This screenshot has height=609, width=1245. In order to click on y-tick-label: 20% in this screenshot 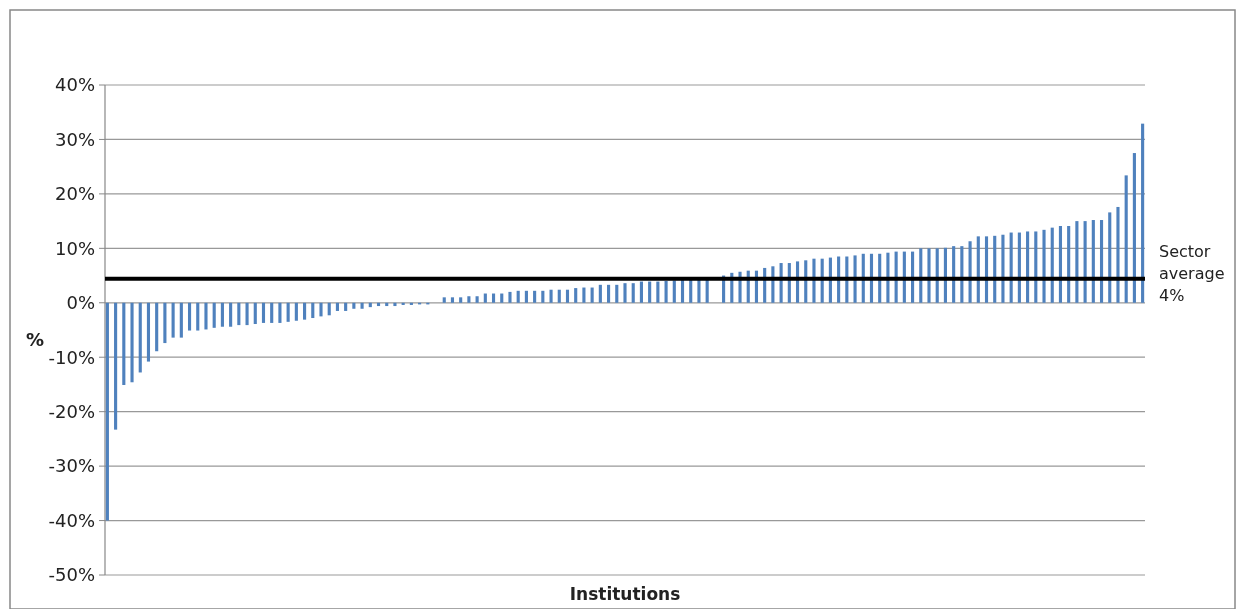, I will do `click(74, 194)`.